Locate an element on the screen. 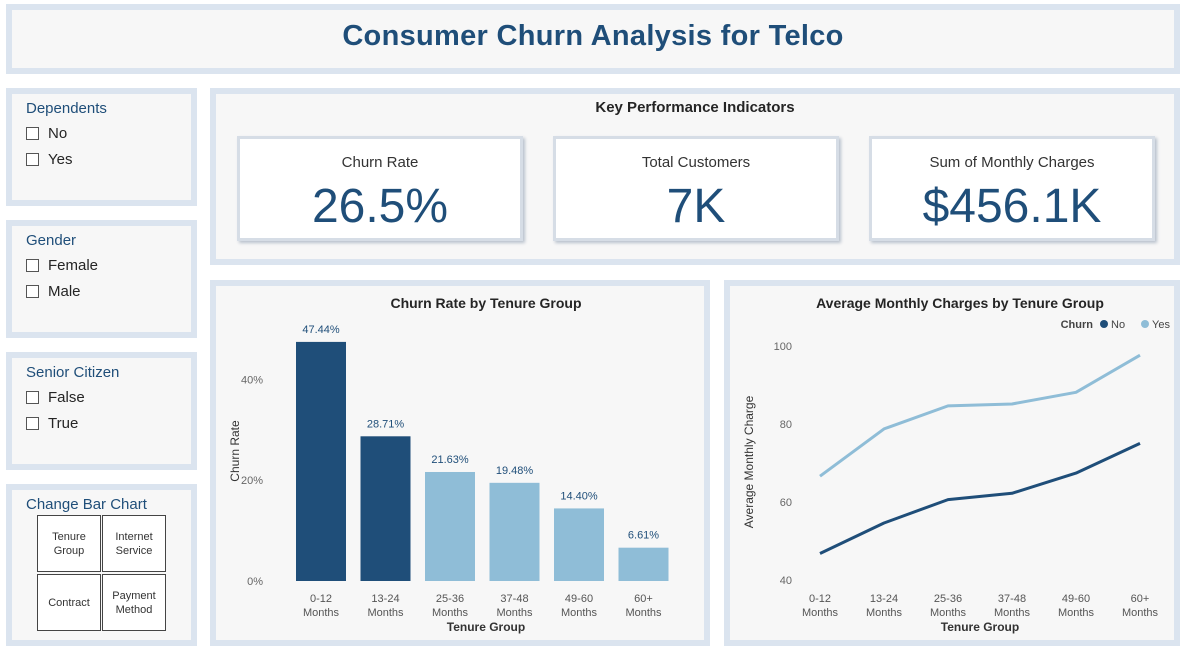  slicer-title: Dependents is located at coordinates (66, 108).